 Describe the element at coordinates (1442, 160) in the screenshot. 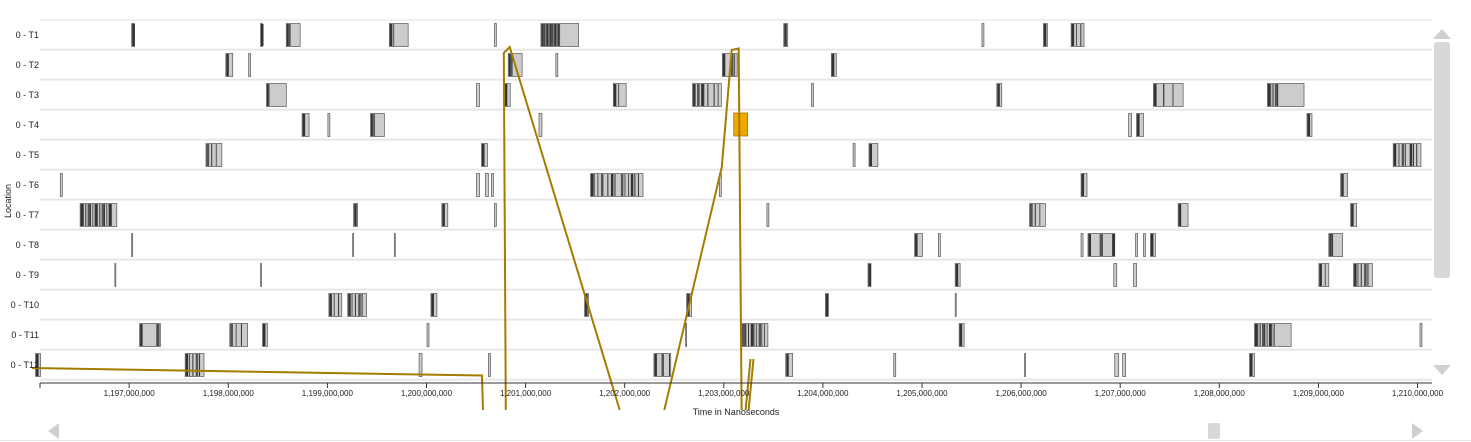

I see `vertical-scrollbar-thumb` at that location.